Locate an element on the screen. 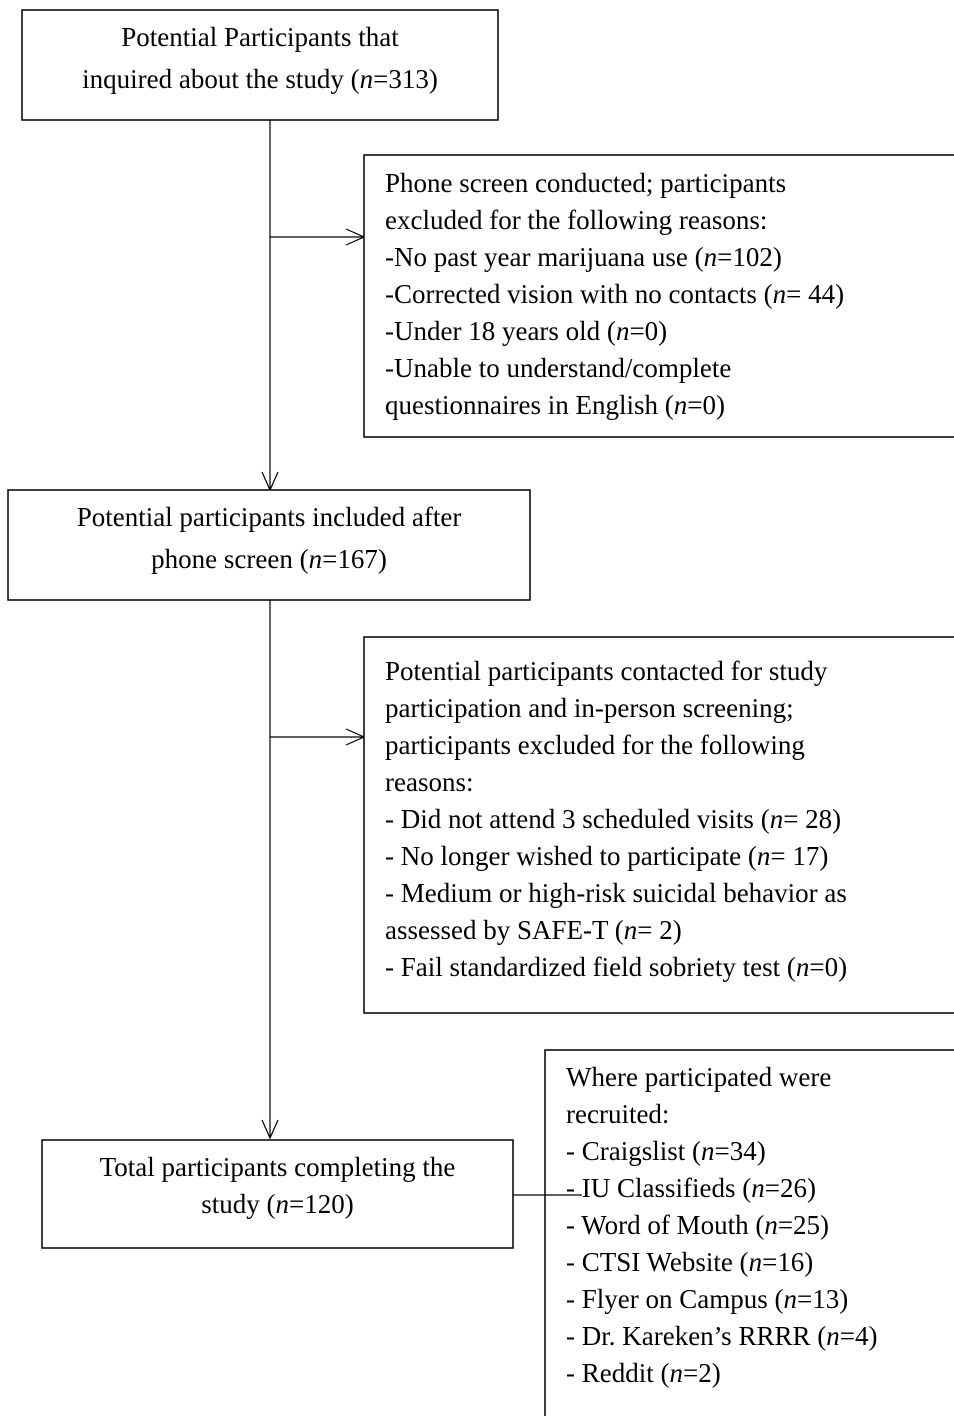 The image size is (954, 1416). text-segment: = 44) is located at coordinates (815, 294).